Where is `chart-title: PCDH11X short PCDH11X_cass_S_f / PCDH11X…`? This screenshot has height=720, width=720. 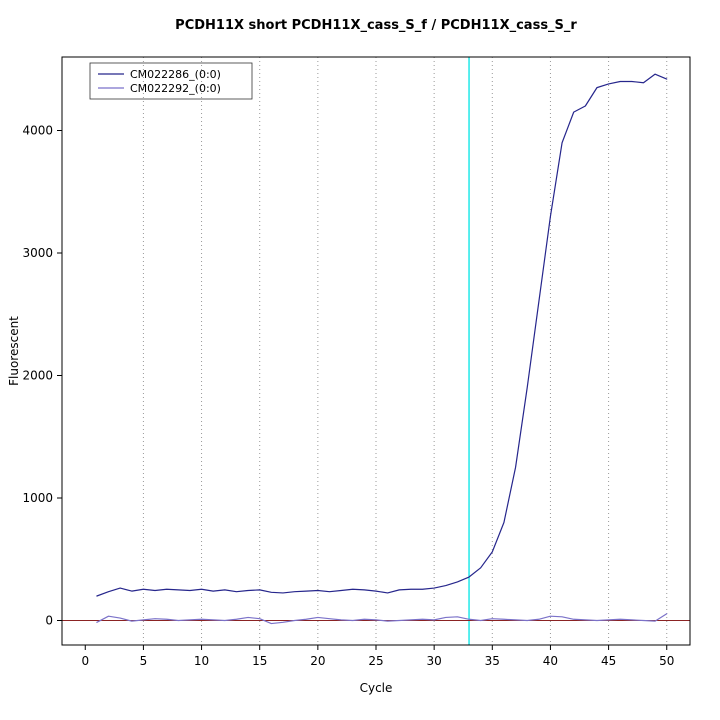 chart-title: PCDH11X short PCDH11X_cass_S_f / PCDH11X… is located at coordinates (376, 25).